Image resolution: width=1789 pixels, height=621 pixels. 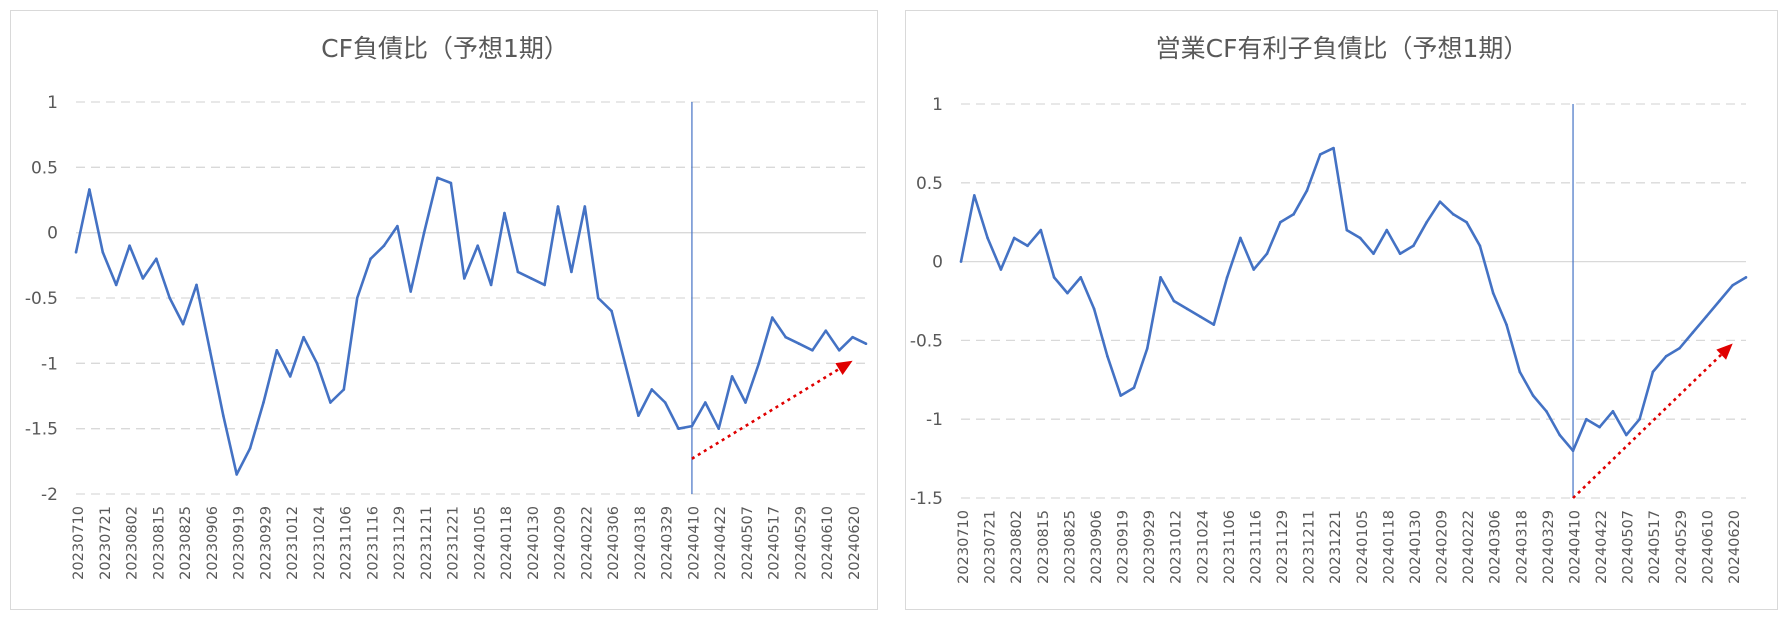 I want to click on x-tick-label: 20240422, so click(x=1602, y=547).